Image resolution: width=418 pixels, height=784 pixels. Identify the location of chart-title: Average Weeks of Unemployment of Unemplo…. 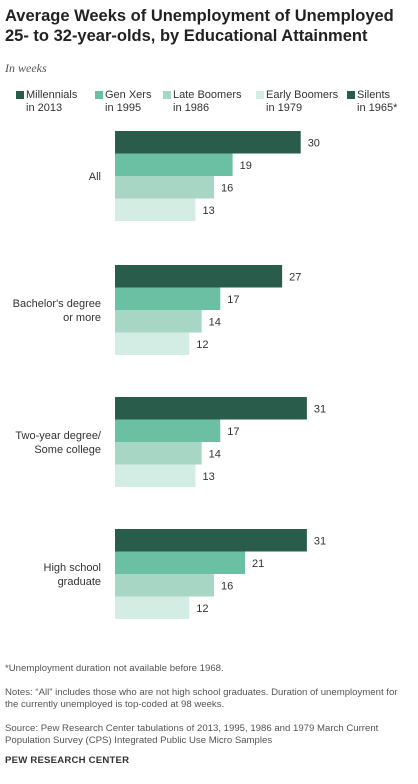
(199, 26).